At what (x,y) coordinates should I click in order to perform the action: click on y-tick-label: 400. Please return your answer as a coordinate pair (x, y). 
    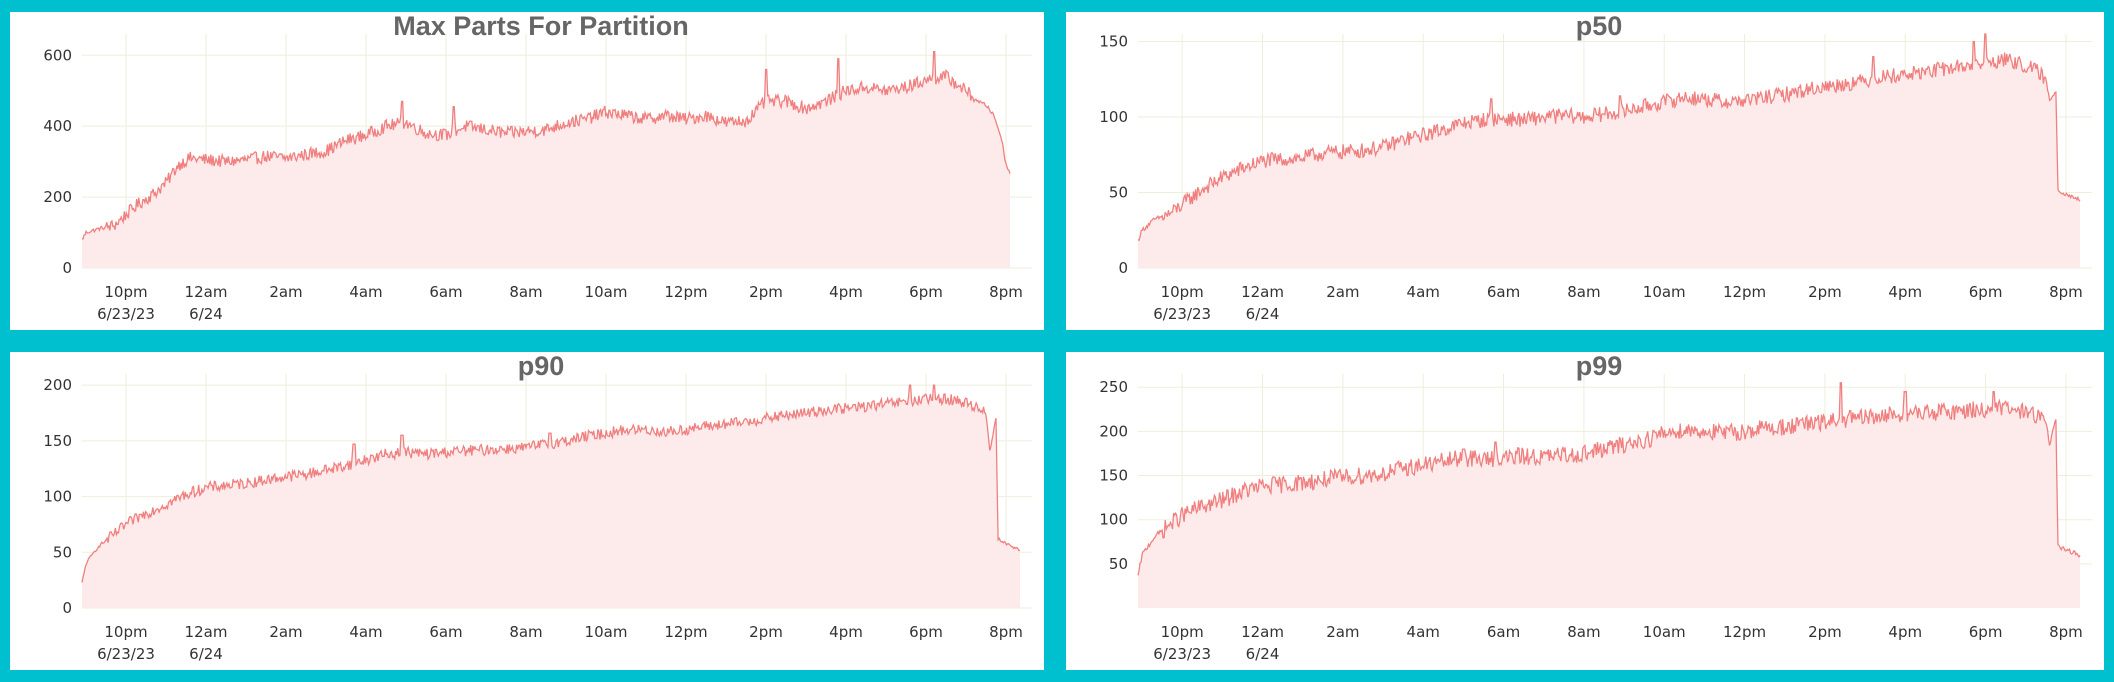
    Looking at the image, I should click on (57, 126).